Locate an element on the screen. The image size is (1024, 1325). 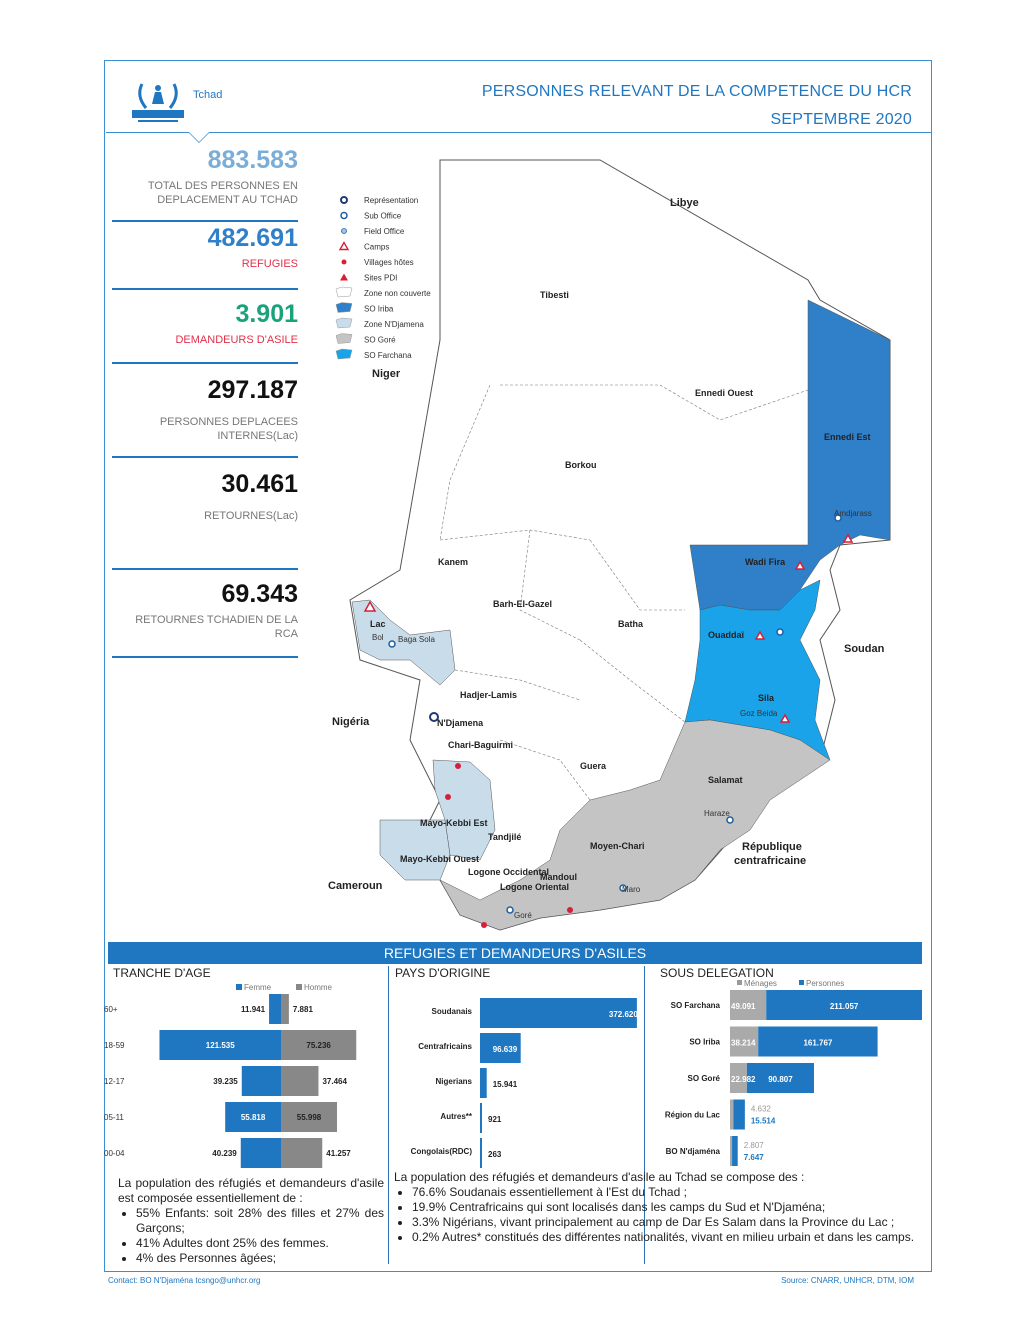
footer-source: Source: CNARR, UNHCR, DTM, IOM is located at coordinates (847, 1280).